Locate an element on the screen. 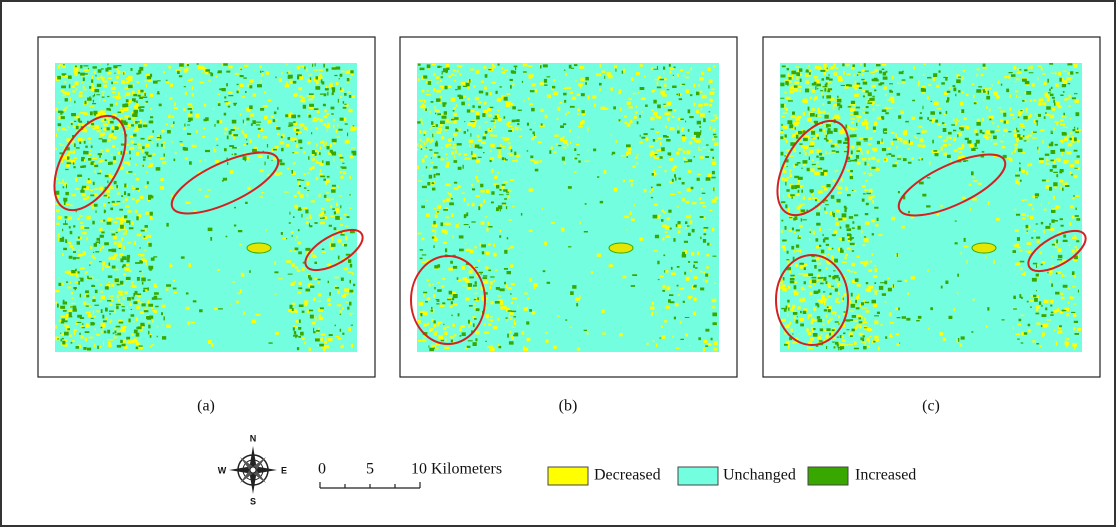 The image size is (1116, 532). panel-label: (b) is located at coordinates (568, 406).